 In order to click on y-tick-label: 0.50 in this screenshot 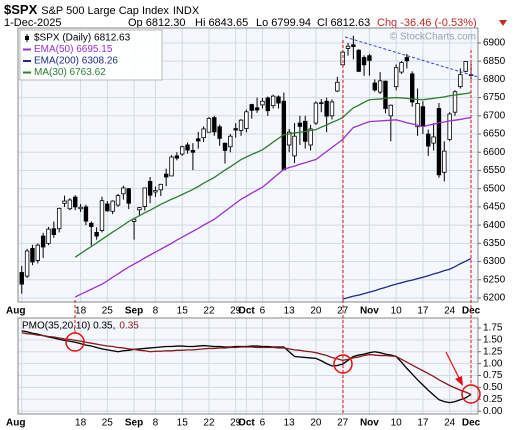, I will do `click(493, 387)`.